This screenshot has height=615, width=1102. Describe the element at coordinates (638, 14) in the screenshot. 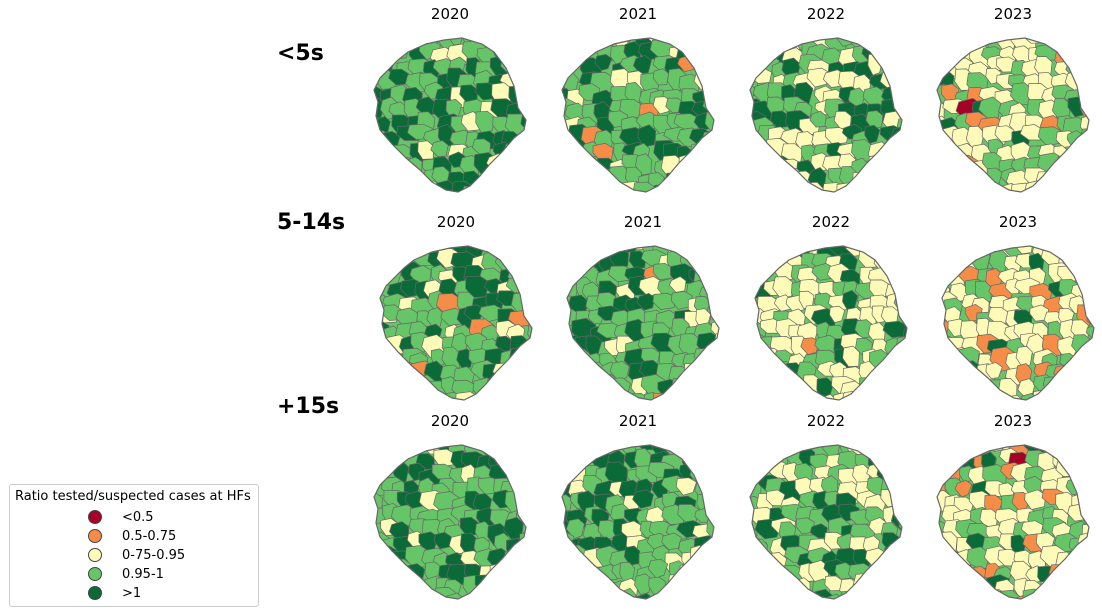

I see `year-label-r1-2021: 2021` at that location.